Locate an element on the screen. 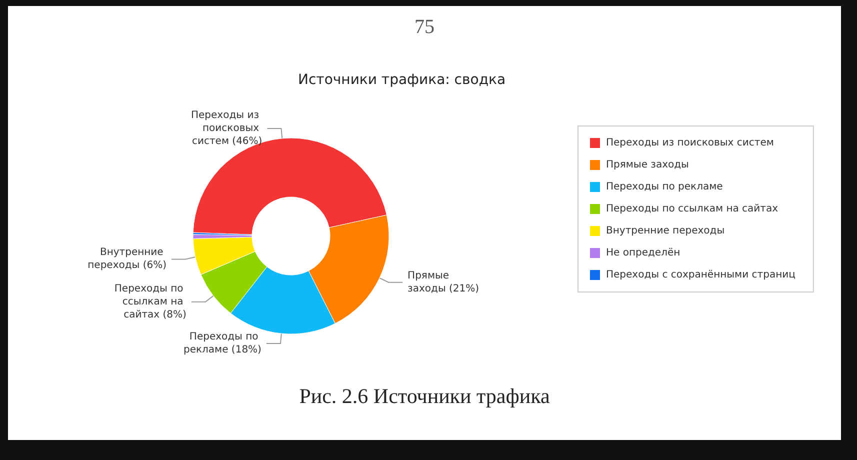  legend-label: Не определён is located at coordinates (643, 253).